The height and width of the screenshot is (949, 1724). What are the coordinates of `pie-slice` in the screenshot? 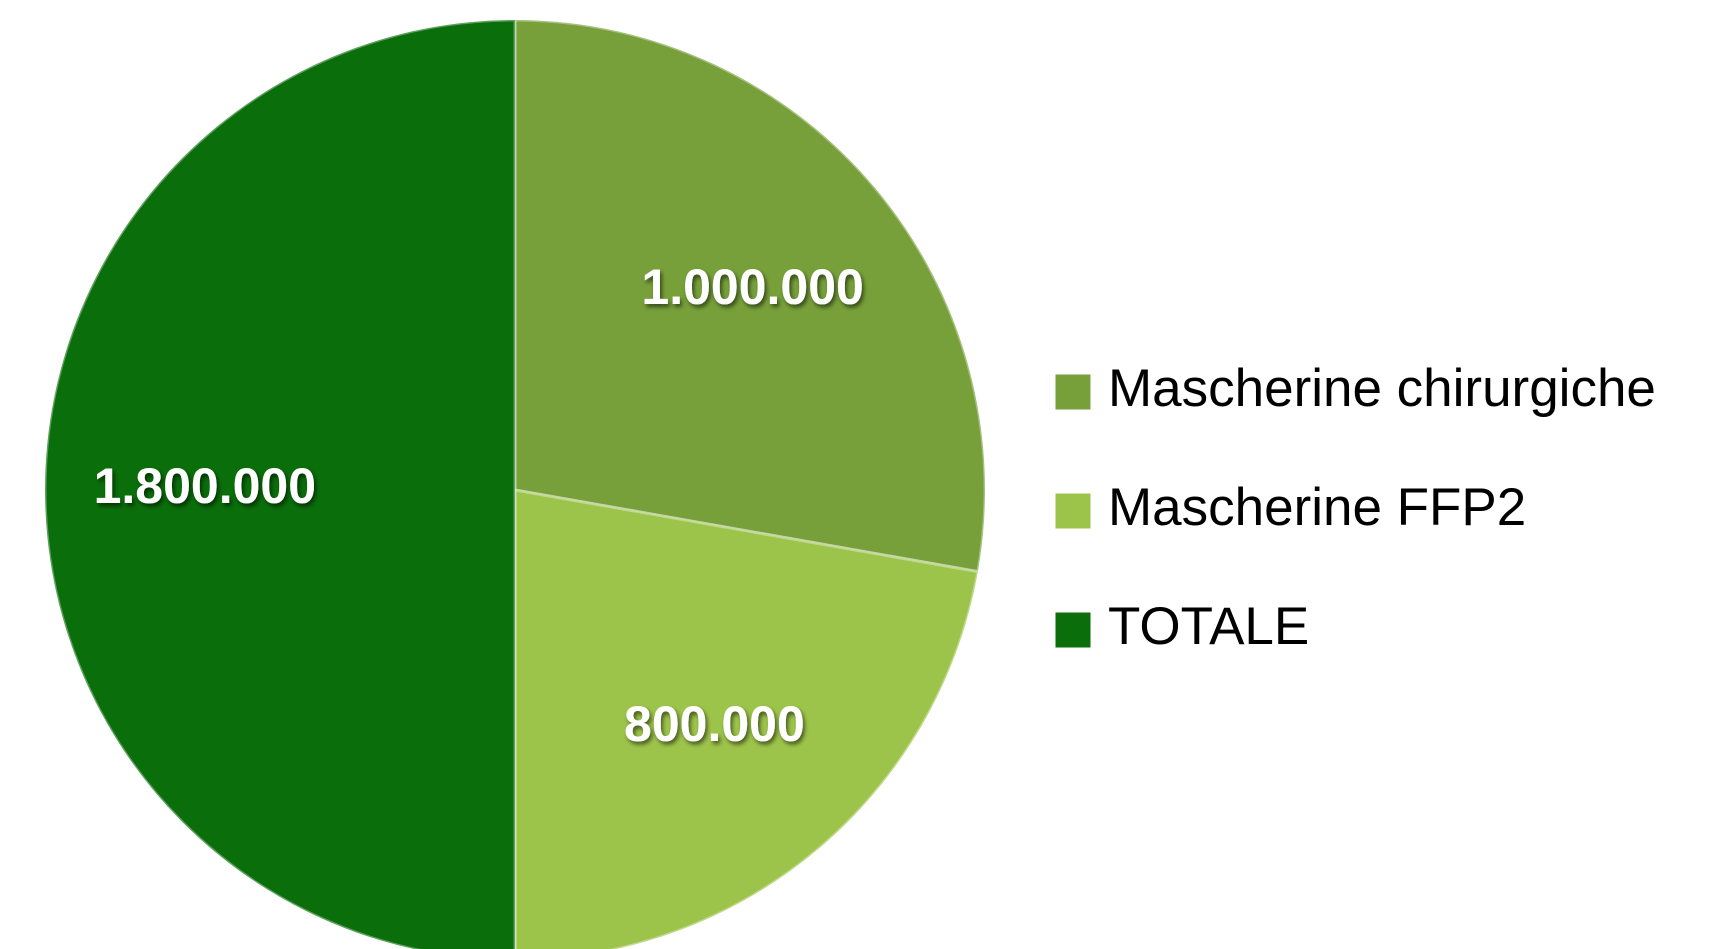 It's located at (746, 718).